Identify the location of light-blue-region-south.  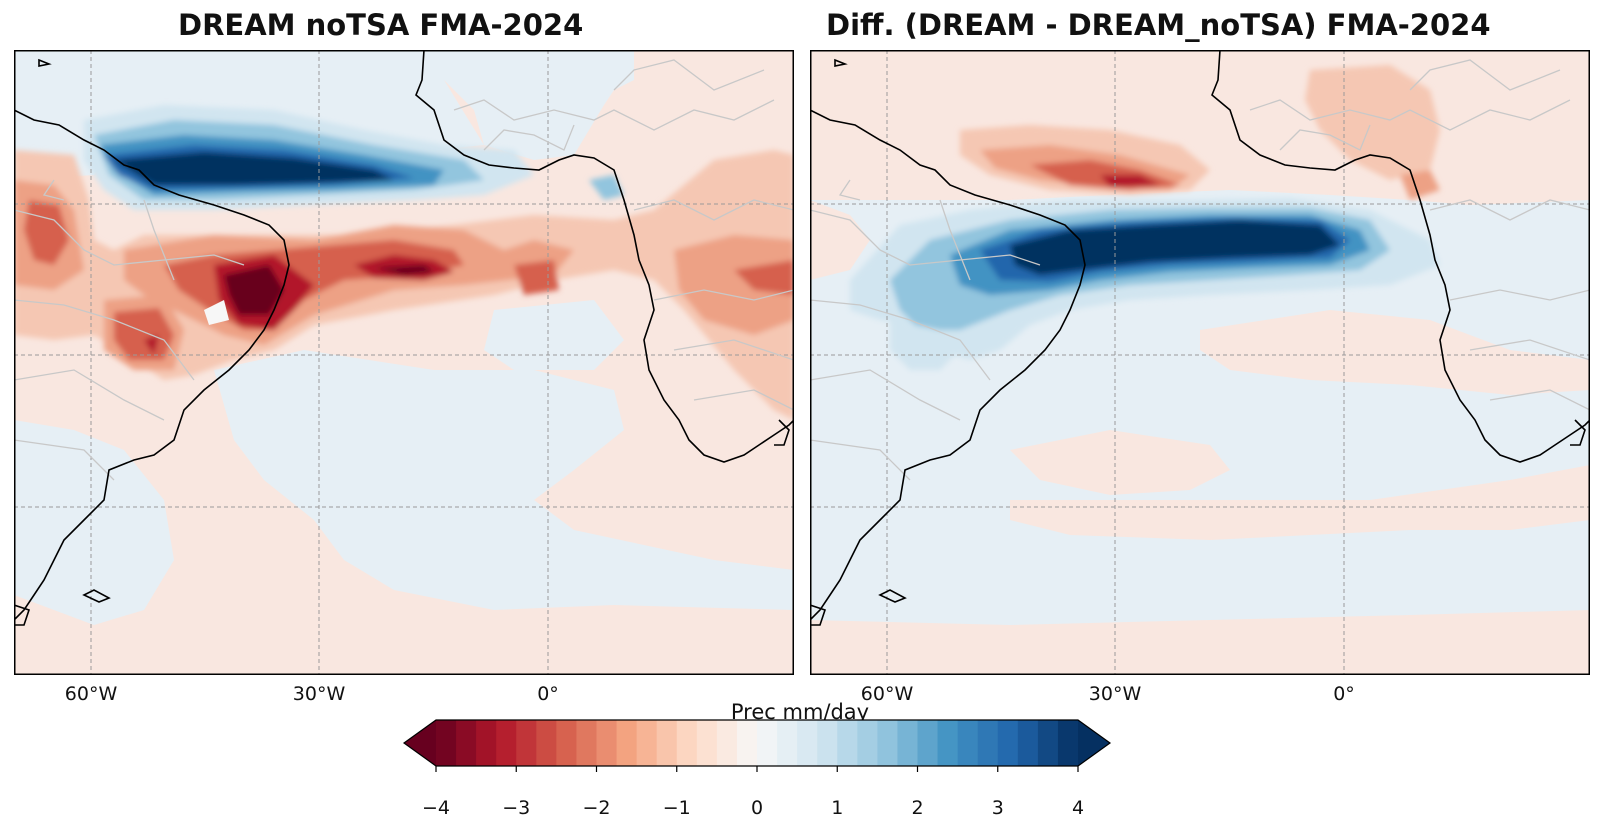
(504, 480).